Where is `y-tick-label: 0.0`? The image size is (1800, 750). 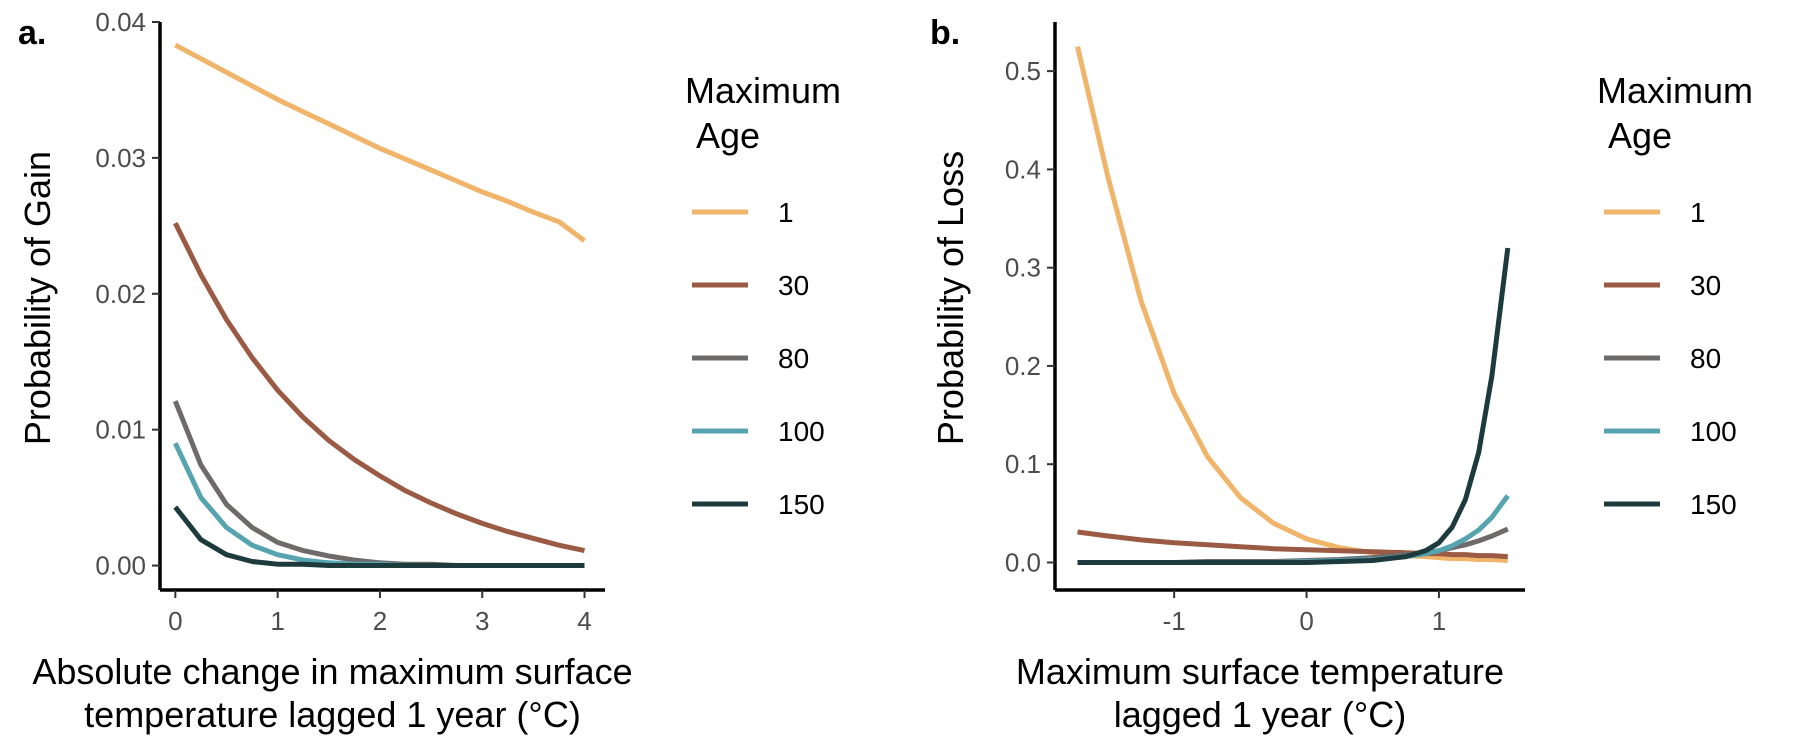 y-tick-label: 0.0 is located at coordinates (1023, 562).